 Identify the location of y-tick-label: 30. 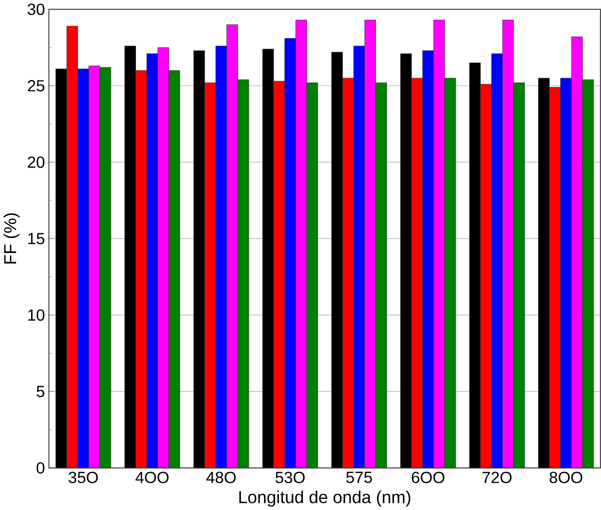
(36, 9).